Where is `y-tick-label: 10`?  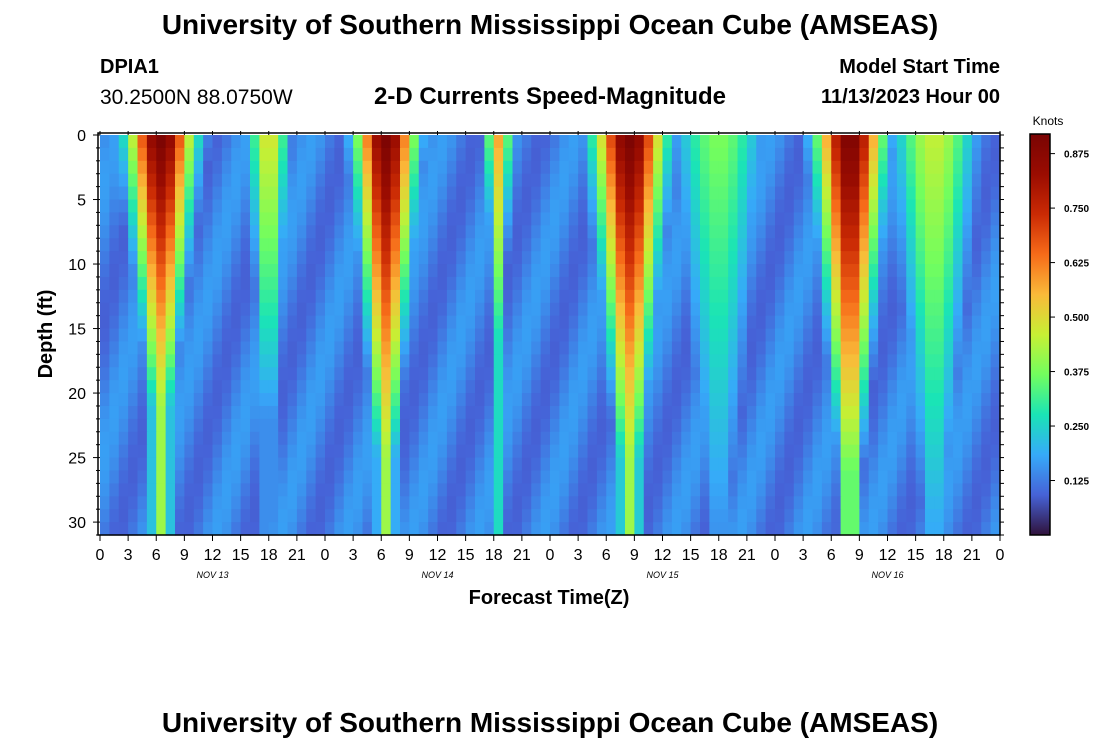 y-tick-label: 10 is located at coordinates (77, 265).